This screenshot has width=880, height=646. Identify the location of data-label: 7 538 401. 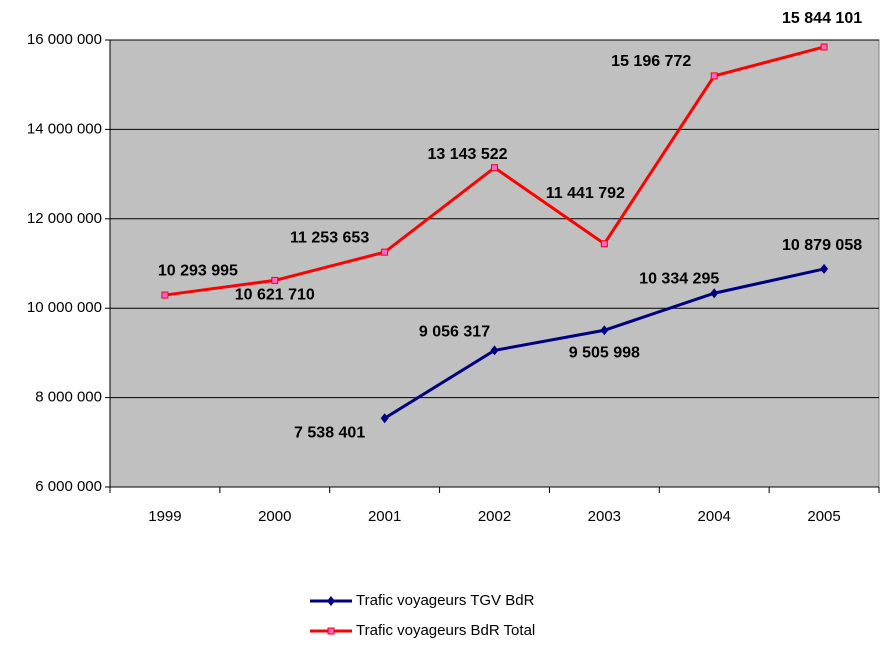
(329, 432).